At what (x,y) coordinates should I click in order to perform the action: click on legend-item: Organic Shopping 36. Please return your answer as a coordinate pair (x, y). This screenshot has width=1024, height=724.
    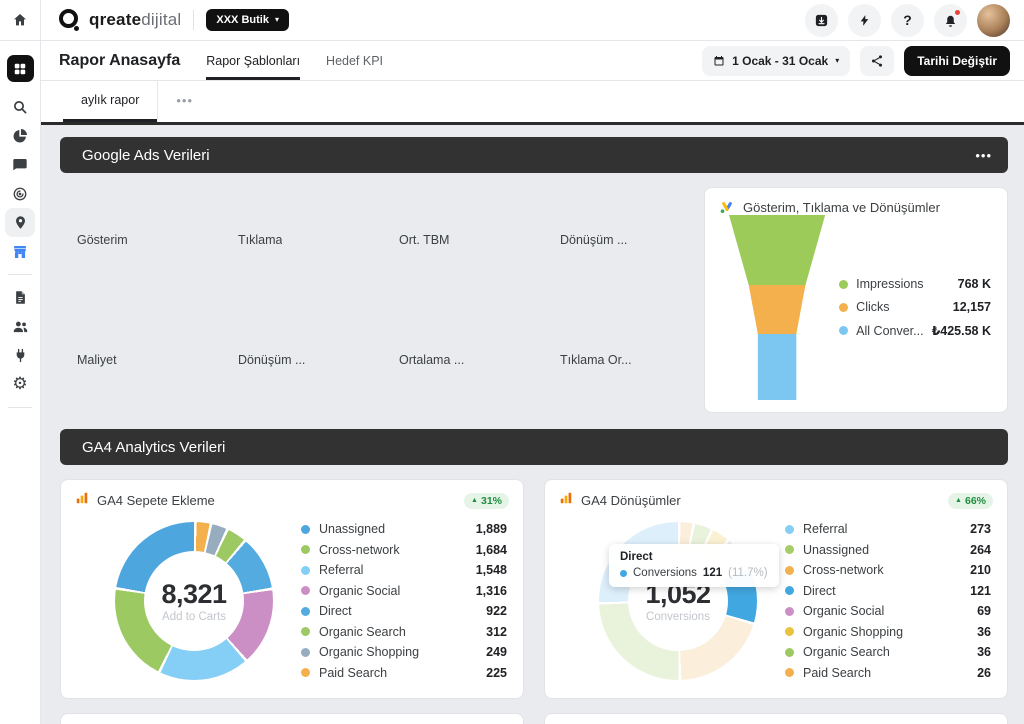
    Looking at the image, I should click on (888, 632).